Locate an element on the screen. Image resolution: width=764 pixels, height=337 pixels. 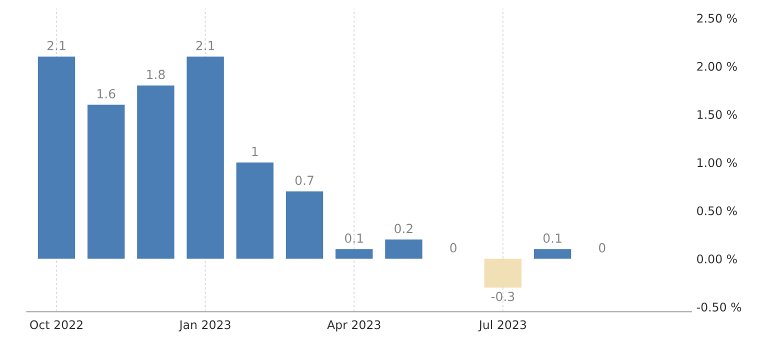
x-tick-label: Apr 2023 is located at coordinates (353, 326).